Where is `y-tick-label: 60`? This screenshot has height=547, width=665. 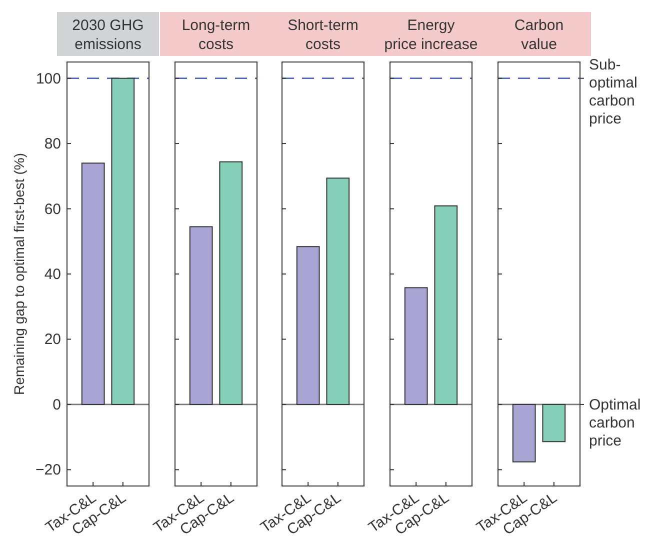 y-tick-label: 60 is located at coordinates (52, 209).